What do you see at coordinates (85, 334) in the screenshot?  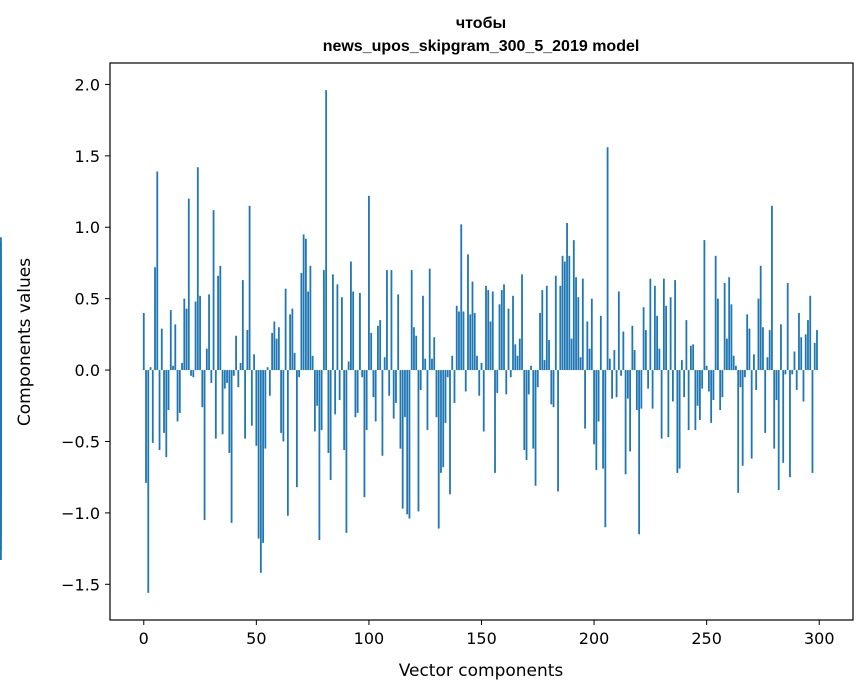 I see `y-axis-ticks: −1.5 −1.0 −0.5 0.0 0.5 1.0 1.5 2.0` at bounding box center [85, 334].